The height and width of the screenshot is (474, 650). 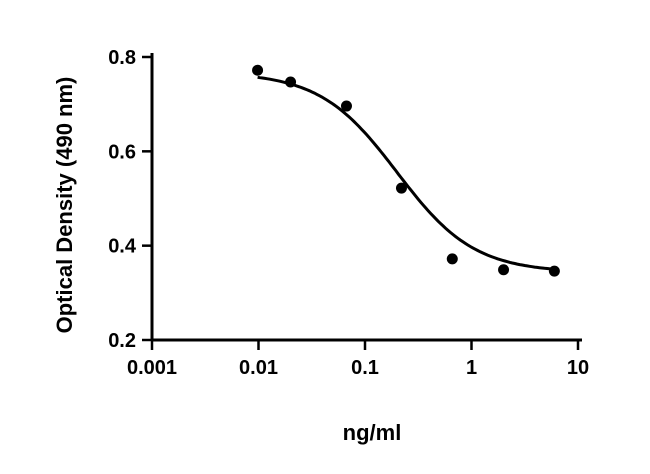 I want to click on y-axis-title: Optical Density (490 nm), so click(x=64, y=205).